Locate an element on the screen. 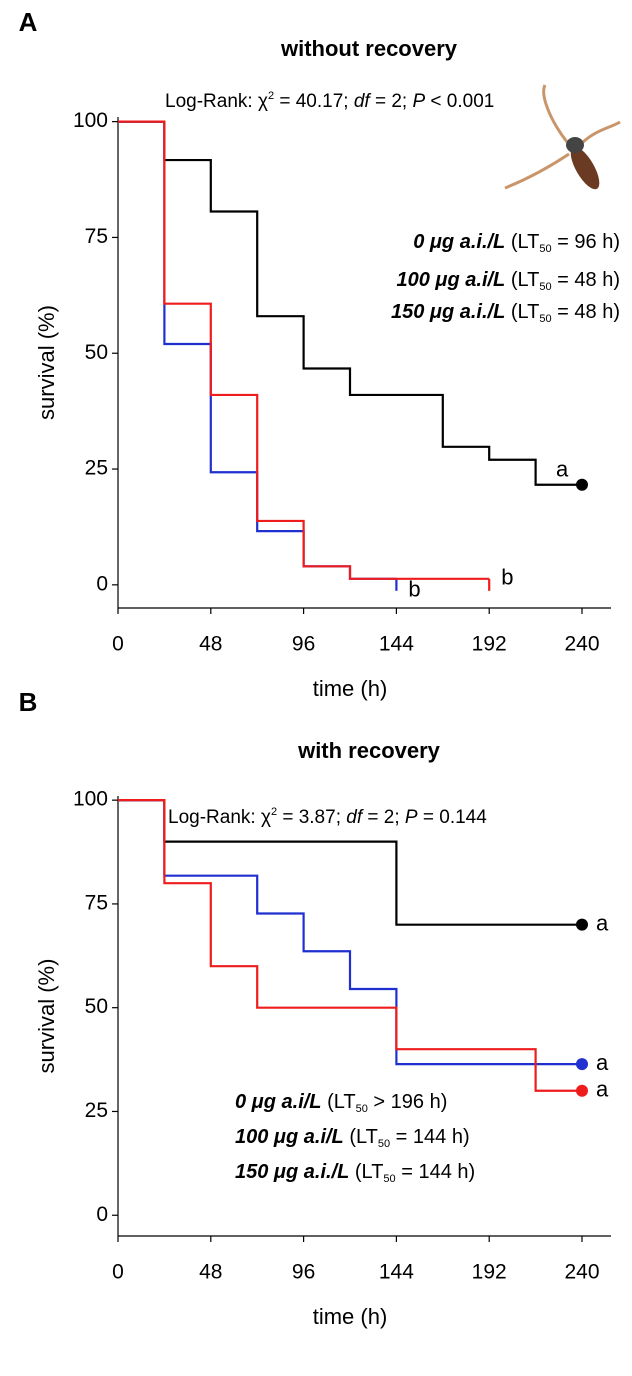  legend-name: 0 μg a.i/L is located at coordinates (278, 1102).